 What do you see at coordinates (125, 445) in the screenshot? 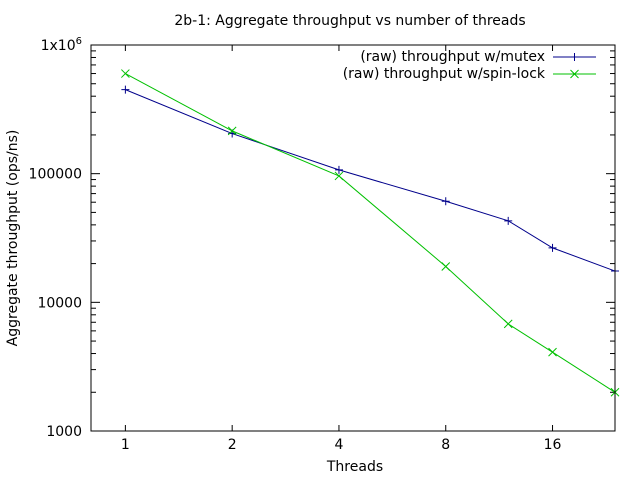
I see `x-tick-label: 1` at bounding box center [125, 445].